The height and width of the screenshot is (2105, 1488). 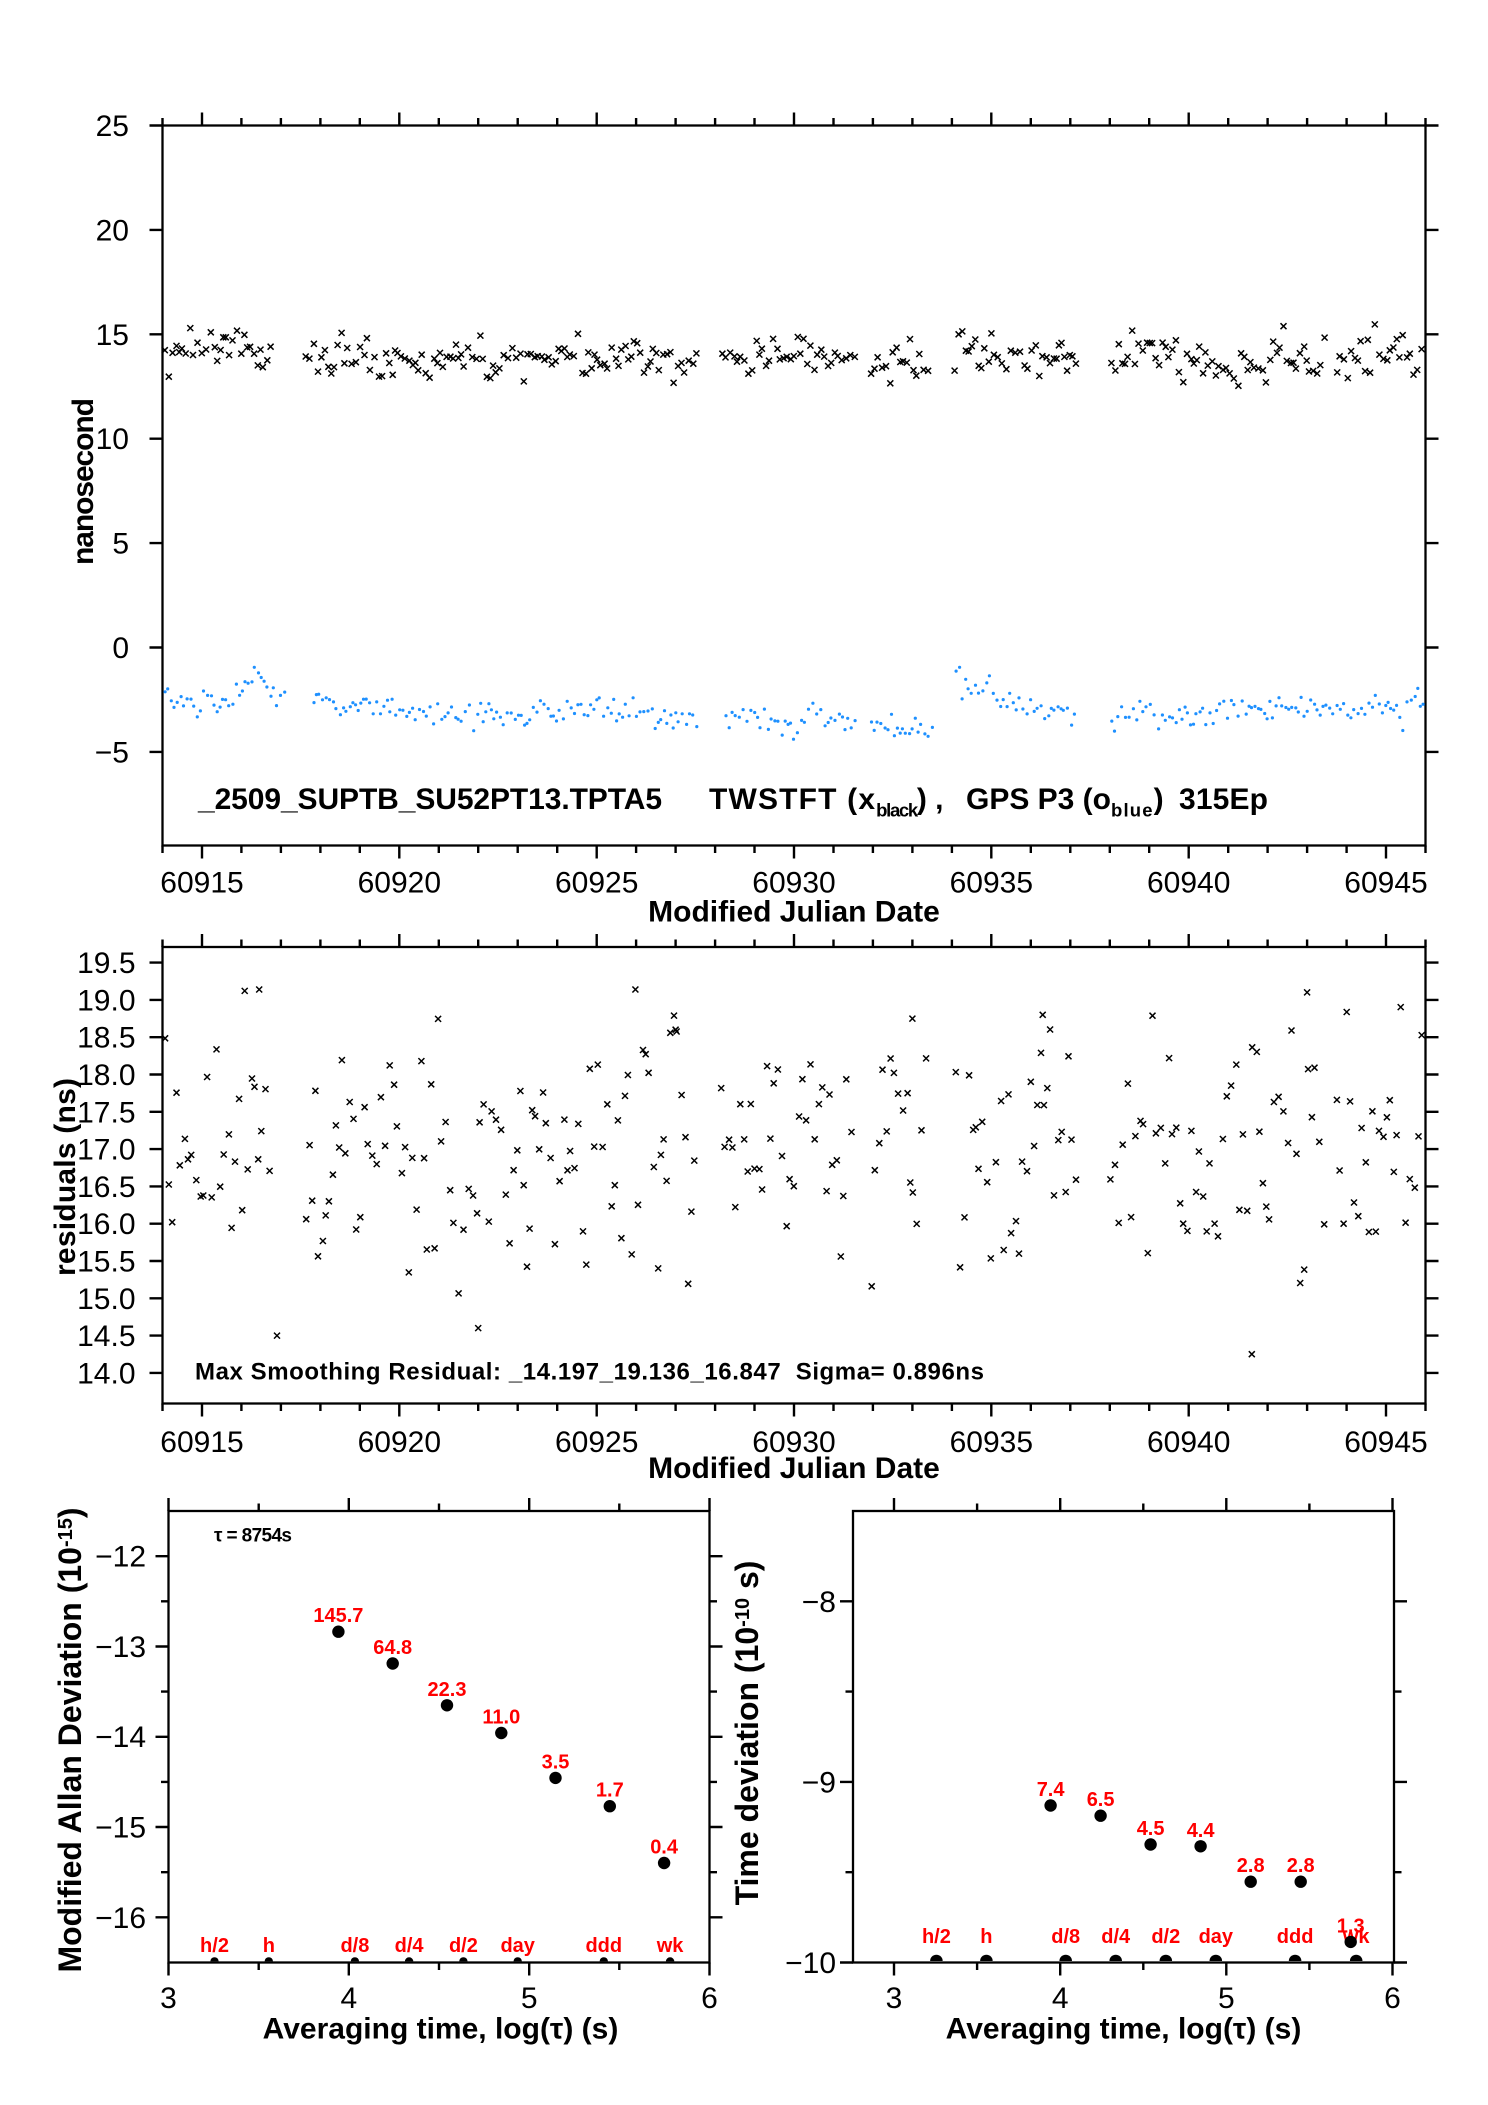 What do you see at coordinates (664, 1848) in the screenshot?
I see `svg-text: 0.4` at bounding box center [664, 1848].